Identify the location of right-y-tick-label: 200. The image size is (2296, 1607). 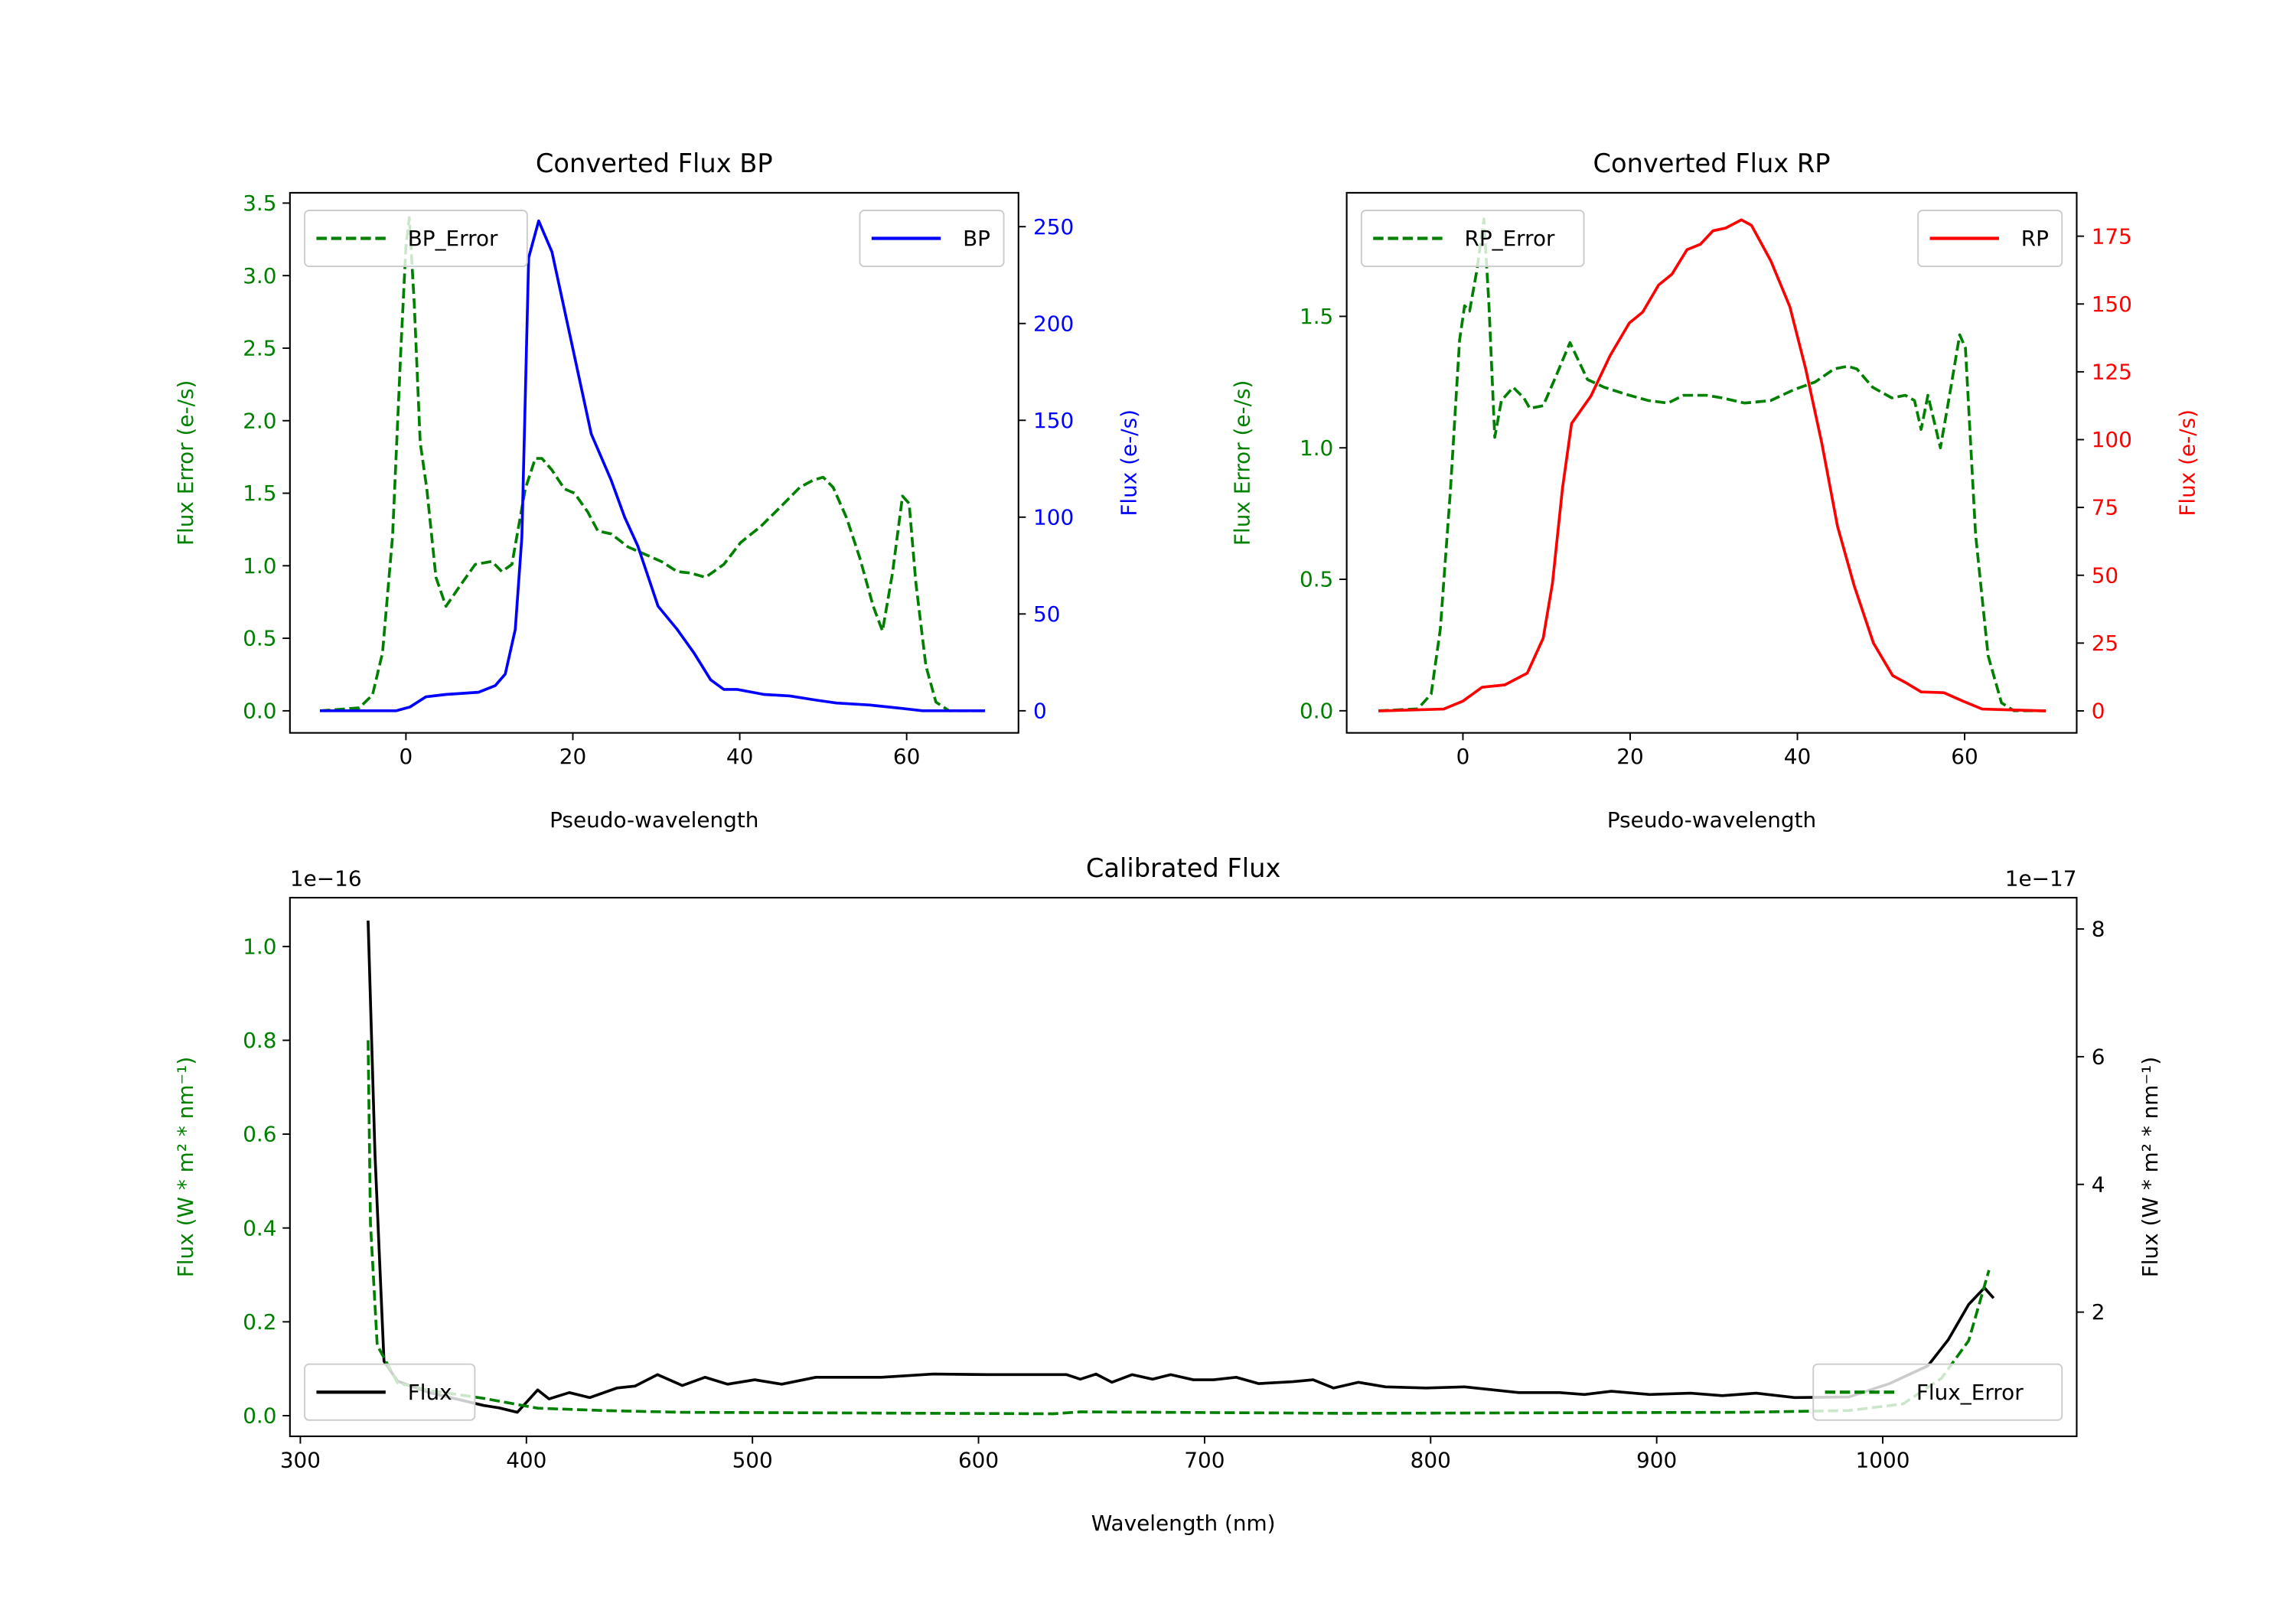
(1053, 323).